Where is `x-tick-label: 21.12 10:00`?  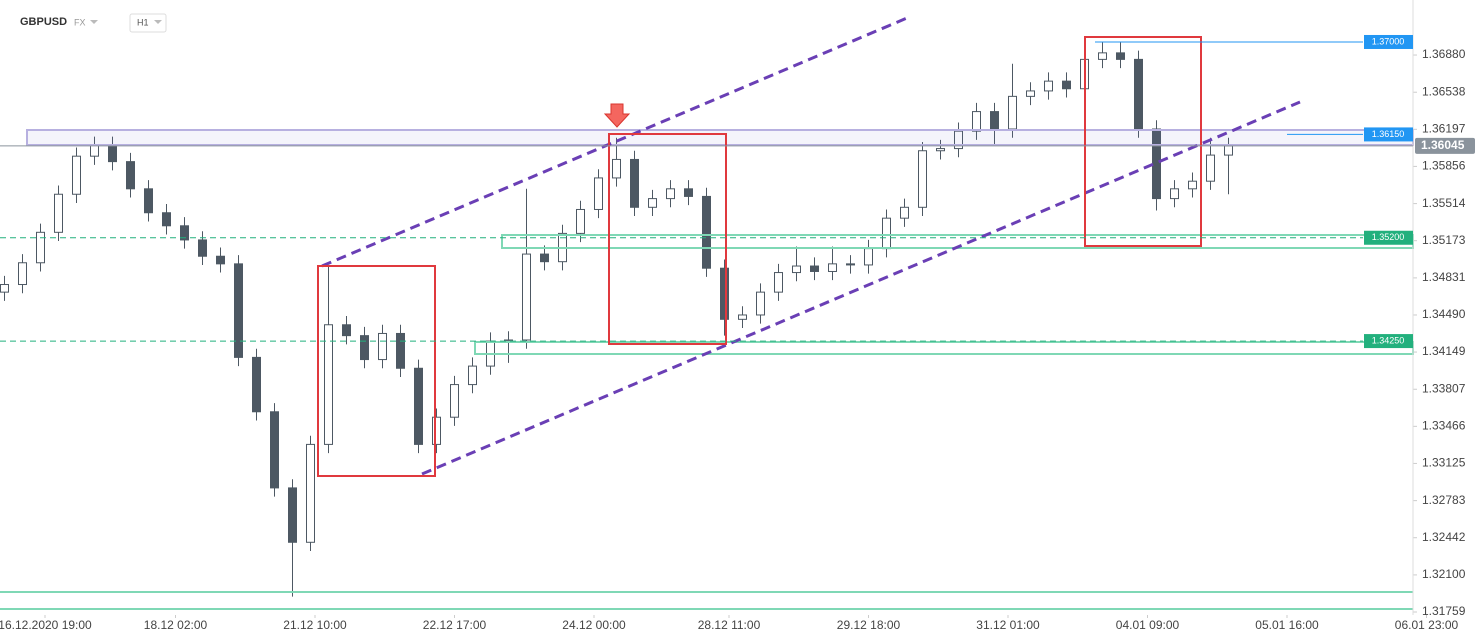
x-tick-label: 21.12 10:00 is located at coordinates (315, 625).